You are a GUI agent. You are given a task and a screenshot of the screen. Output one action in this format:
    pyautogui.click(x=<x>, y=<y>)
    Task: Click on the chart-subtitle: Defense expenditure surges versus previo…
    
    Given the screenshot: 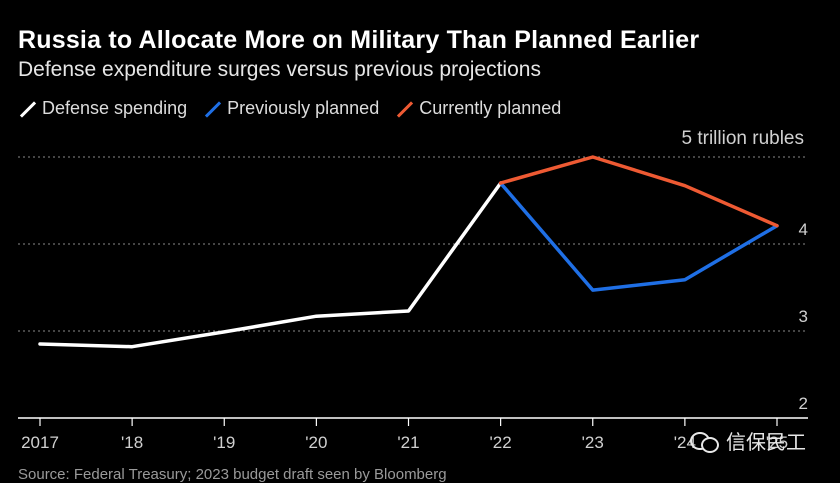 What is the action you would take?
    pyautogui.click(x=279, y=69)
    